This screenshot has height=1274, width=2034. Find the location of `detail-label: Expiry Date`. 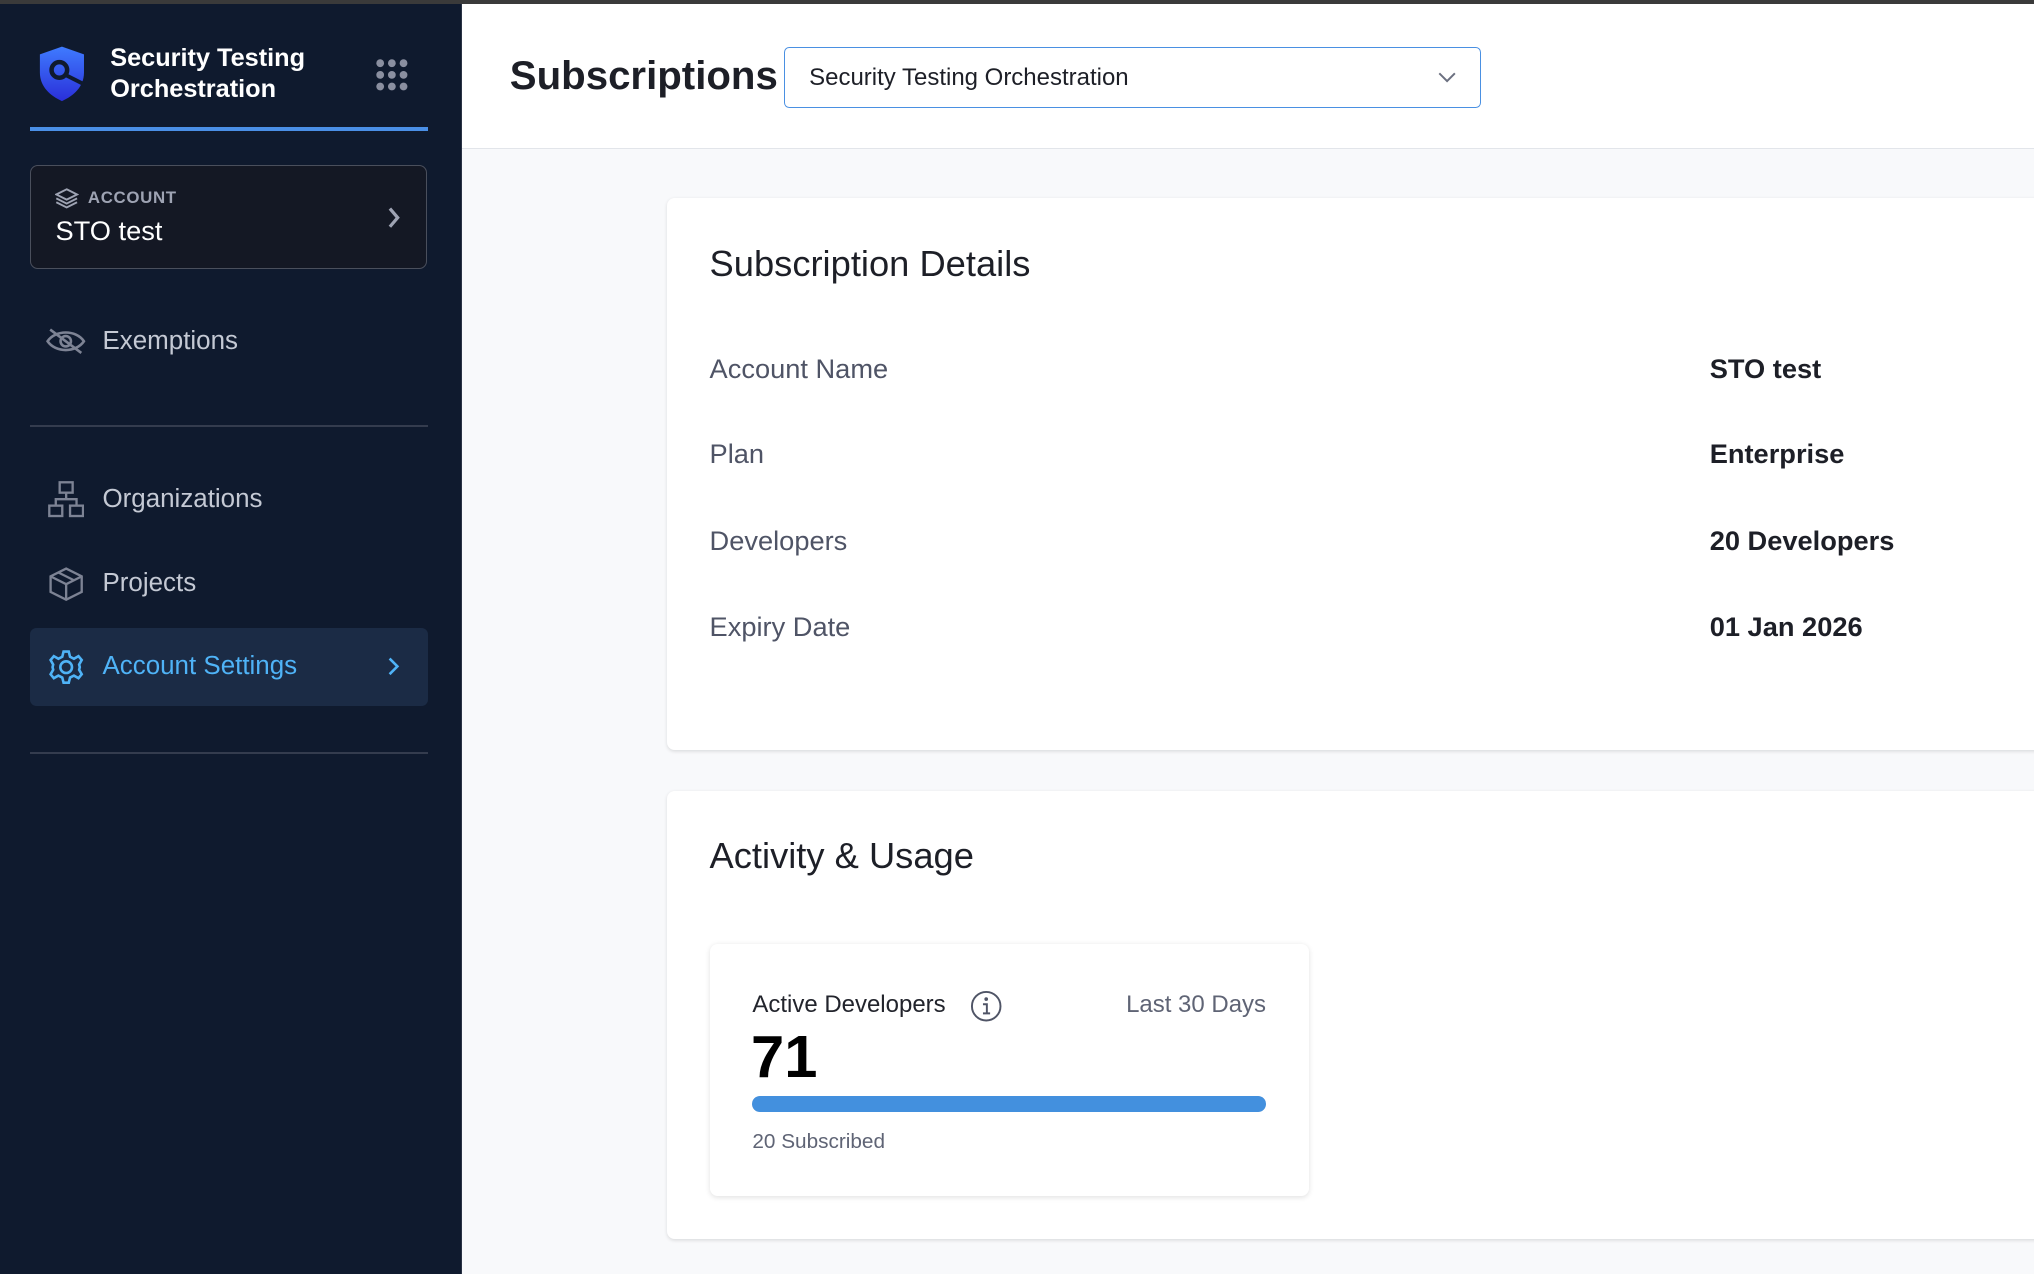

detail-label: Expiry Date is located at coordinates (780, 626).